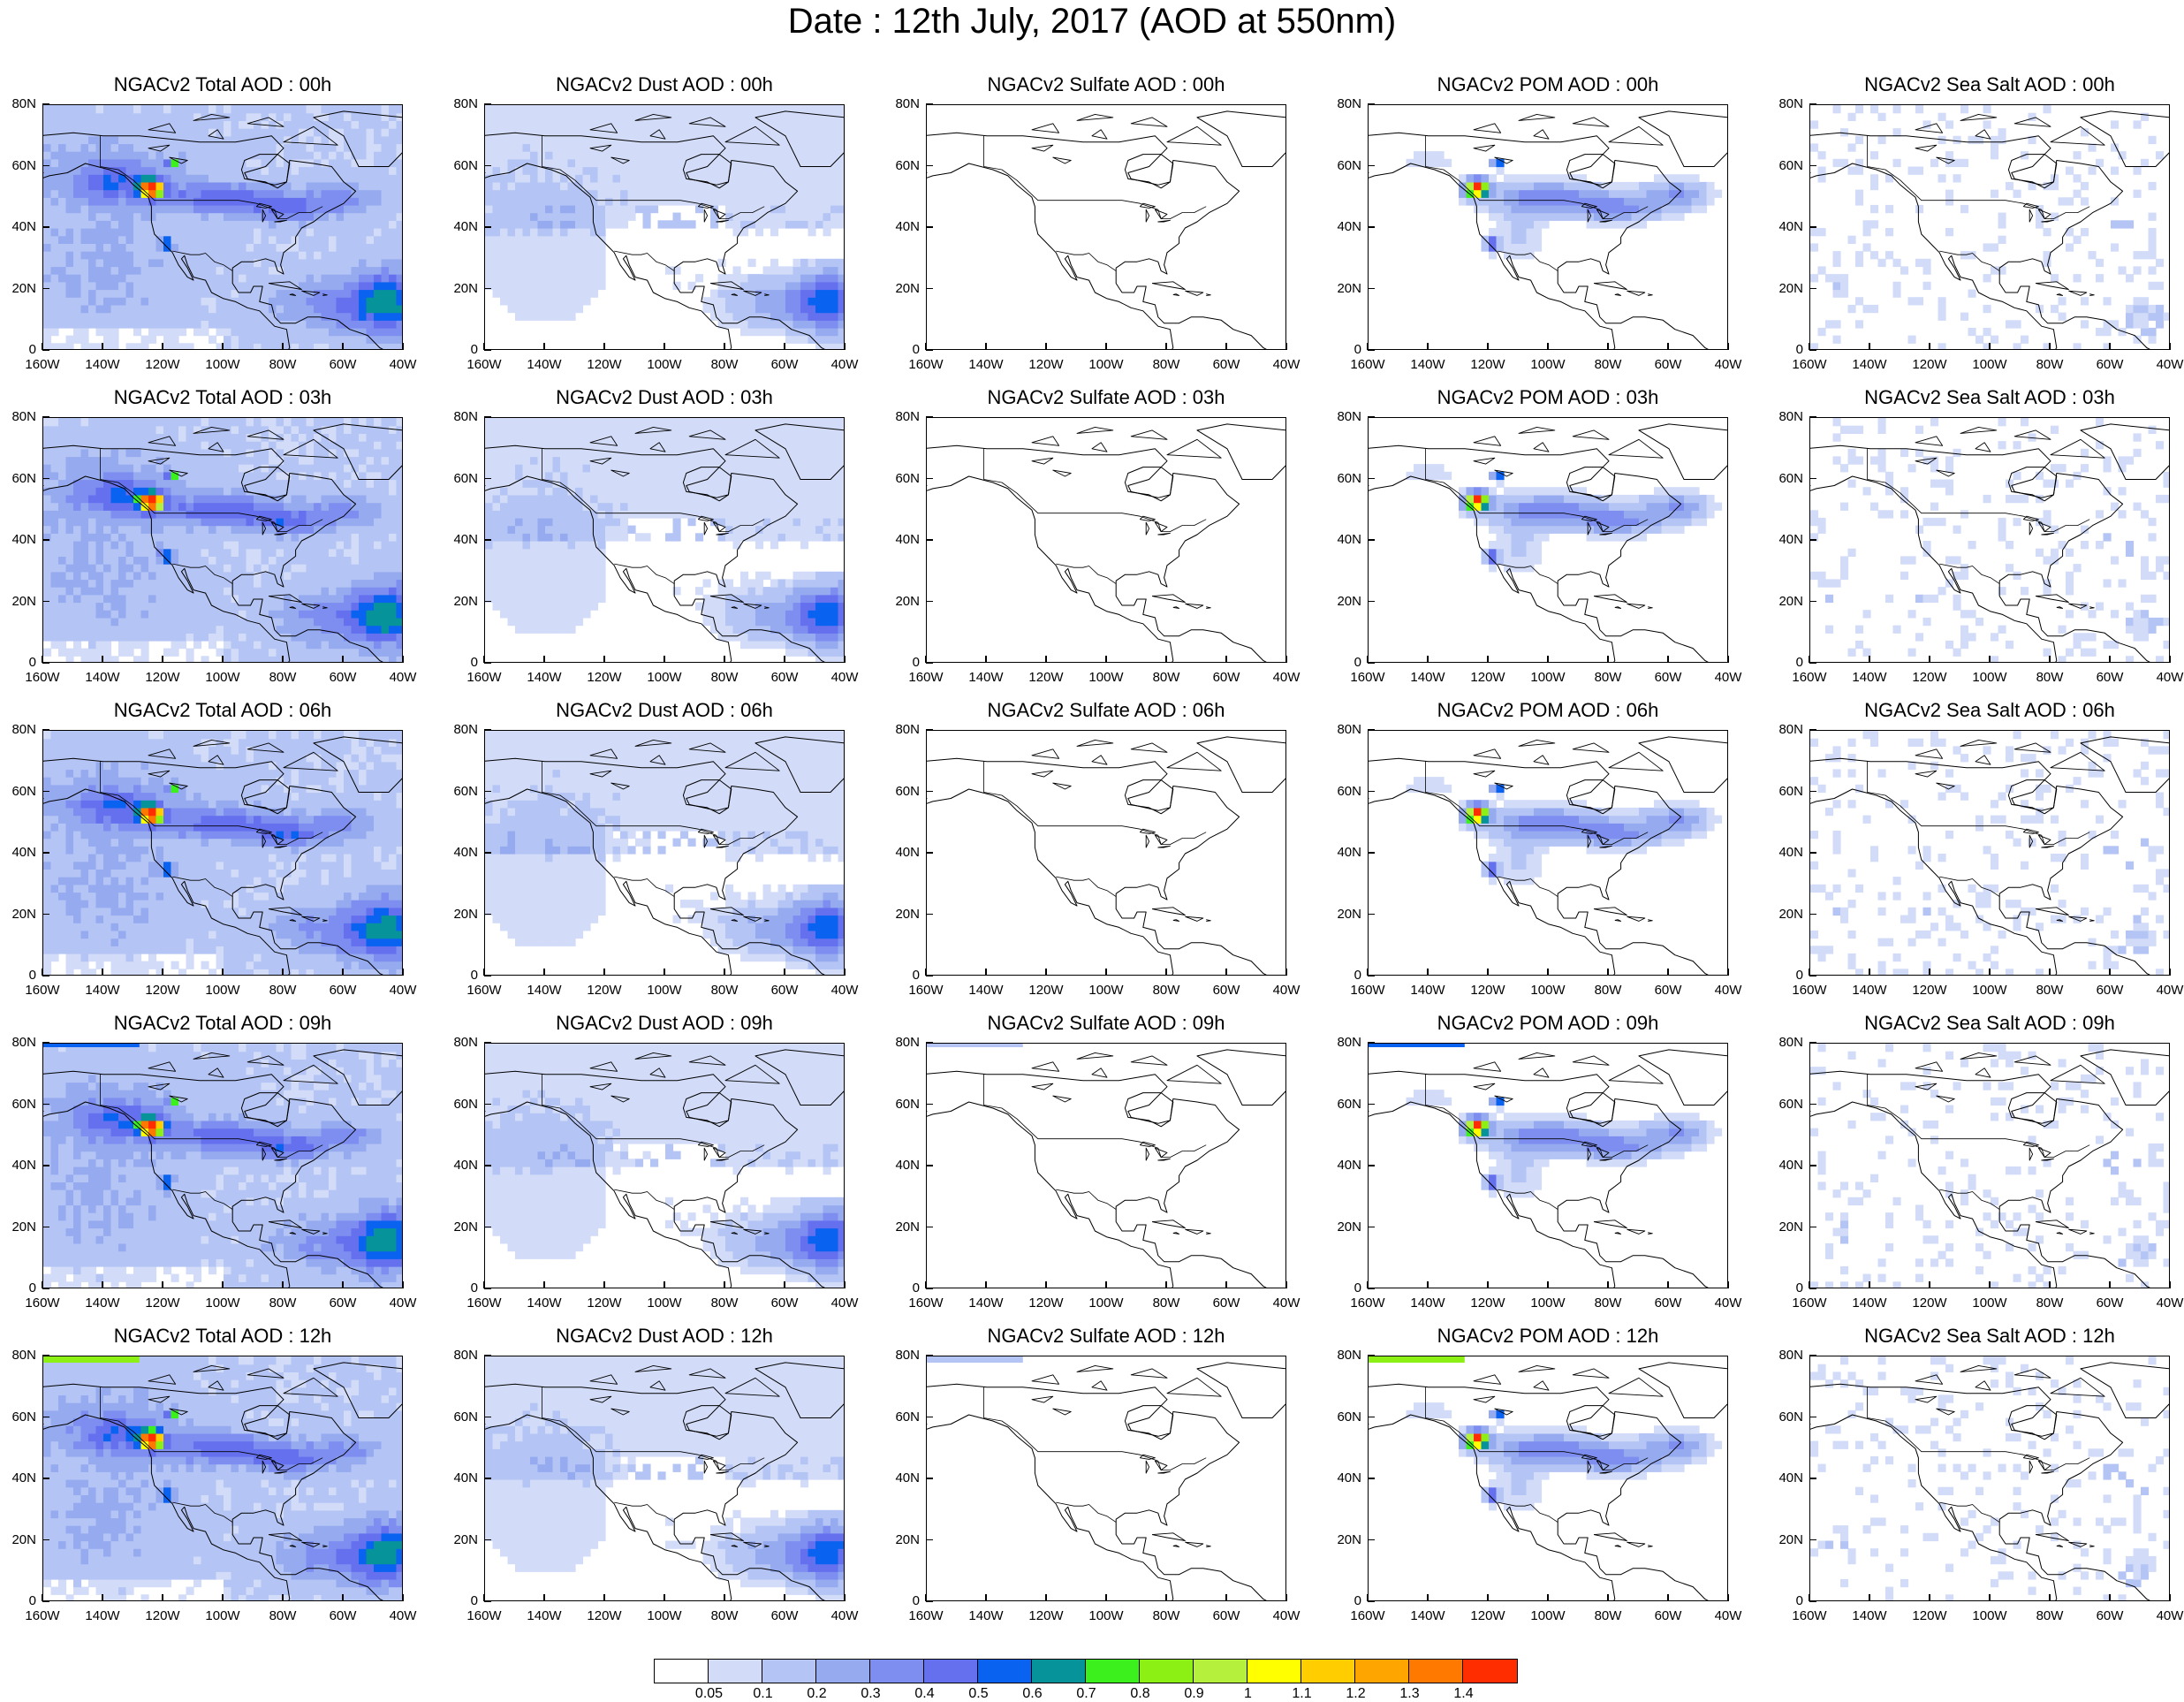 This screenshot has height=1702, width=2184. What do you see at coordinates (1970, 260) in the screenshot?
I see `country-border` at bounding box center [1970, 260].